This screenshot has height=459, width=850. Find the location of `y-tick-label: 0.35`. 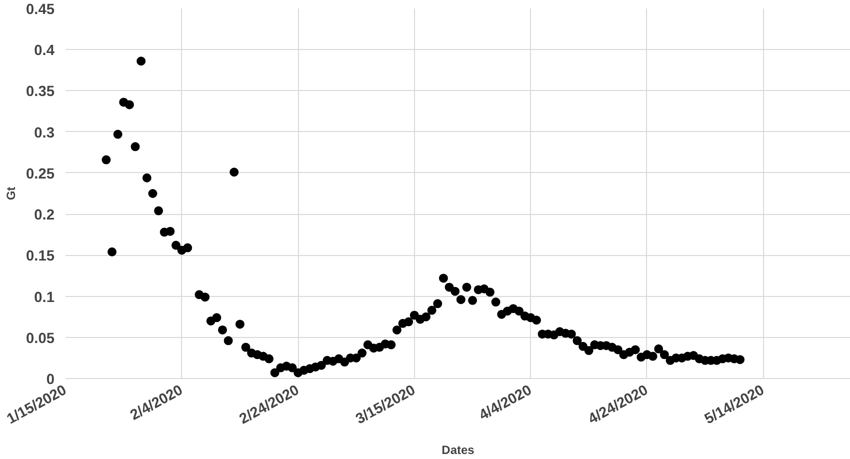

y-tick-label: 0.35 is located at coordinates (40, 92).